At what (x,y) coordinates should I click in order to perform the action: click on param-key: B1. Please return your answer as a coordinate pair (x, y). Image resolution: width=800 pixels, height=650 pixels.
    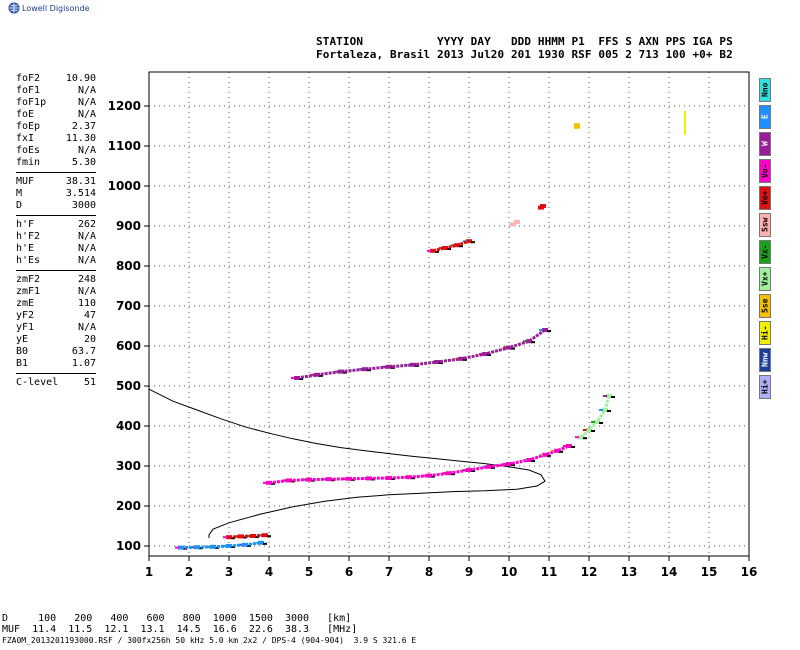
    Looking at the image, I should click on (22, 363).